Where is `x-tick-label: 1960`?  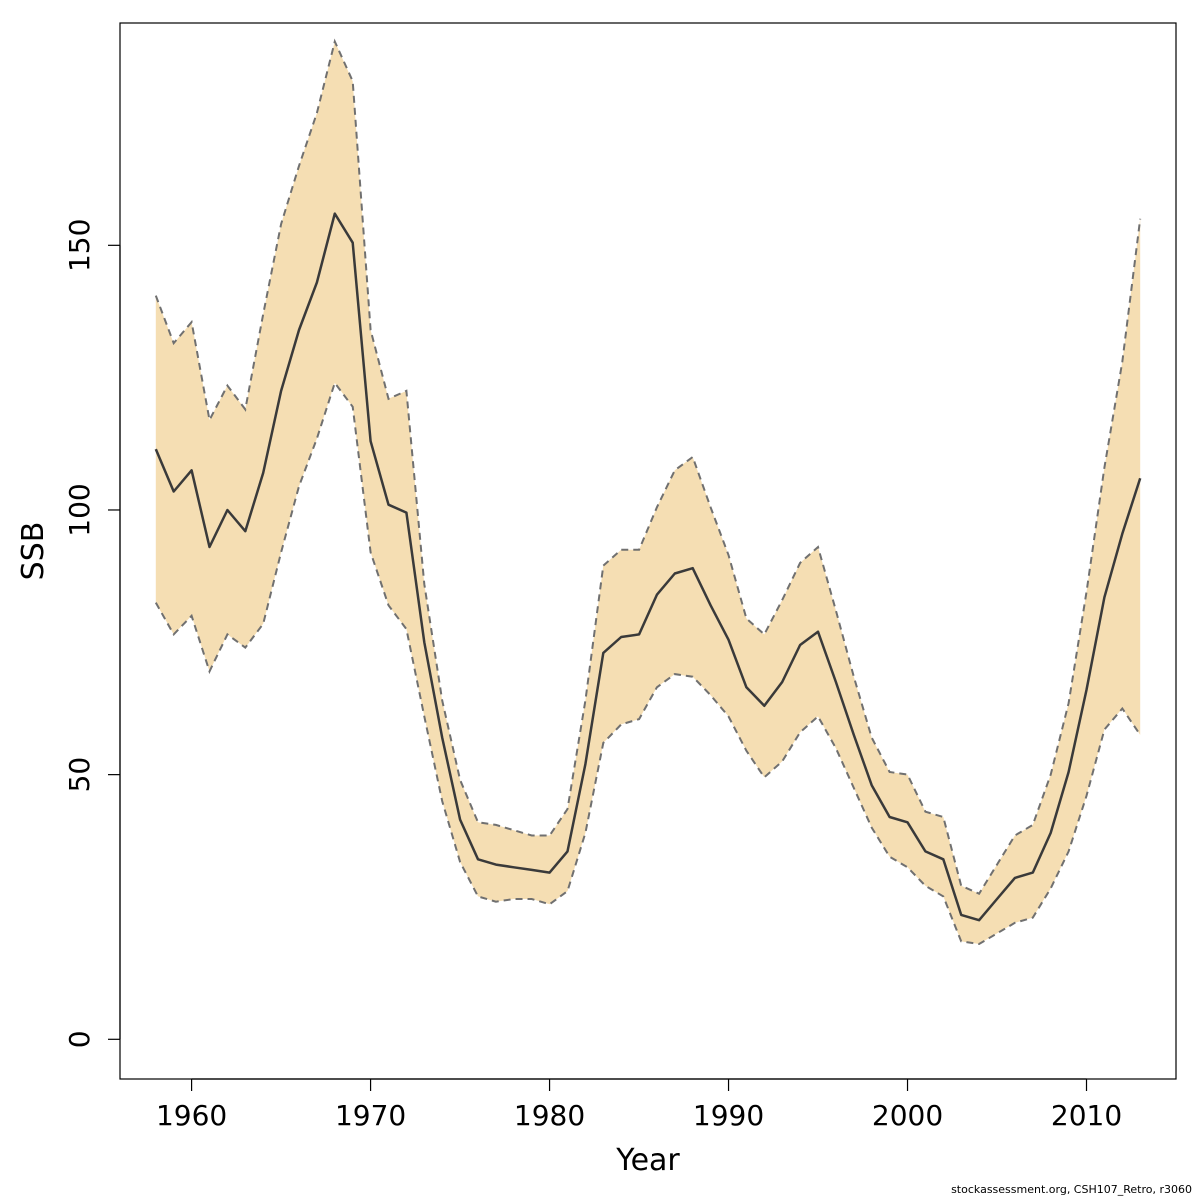
x-tick-label: 1960 is located at coordinates (191, 1115).